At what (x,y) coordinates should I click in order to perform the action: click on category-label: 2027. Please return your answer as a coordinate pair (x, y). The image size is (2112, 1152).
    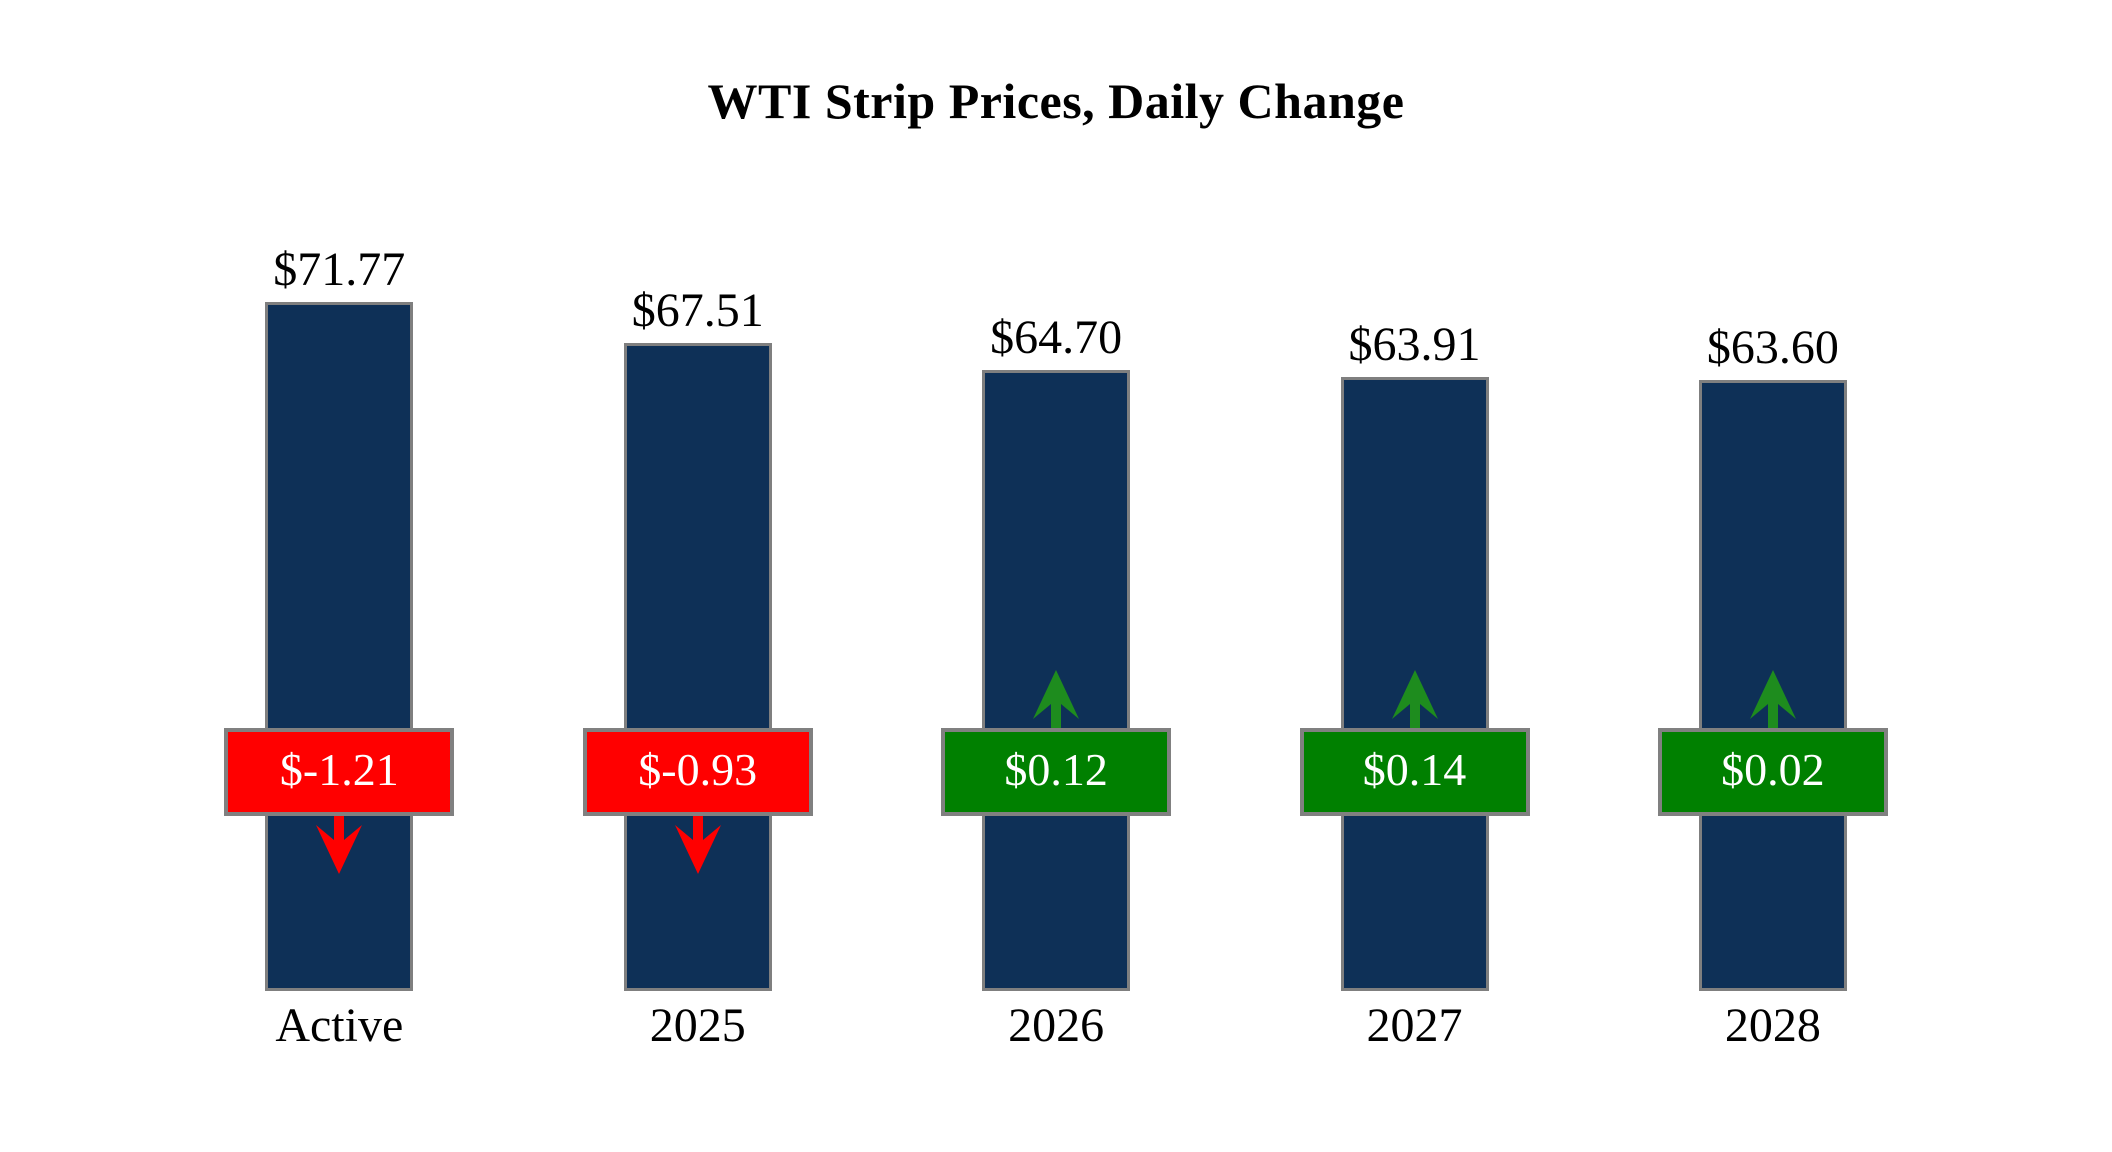
    Looking at the image, I should click on (1414, 1025).